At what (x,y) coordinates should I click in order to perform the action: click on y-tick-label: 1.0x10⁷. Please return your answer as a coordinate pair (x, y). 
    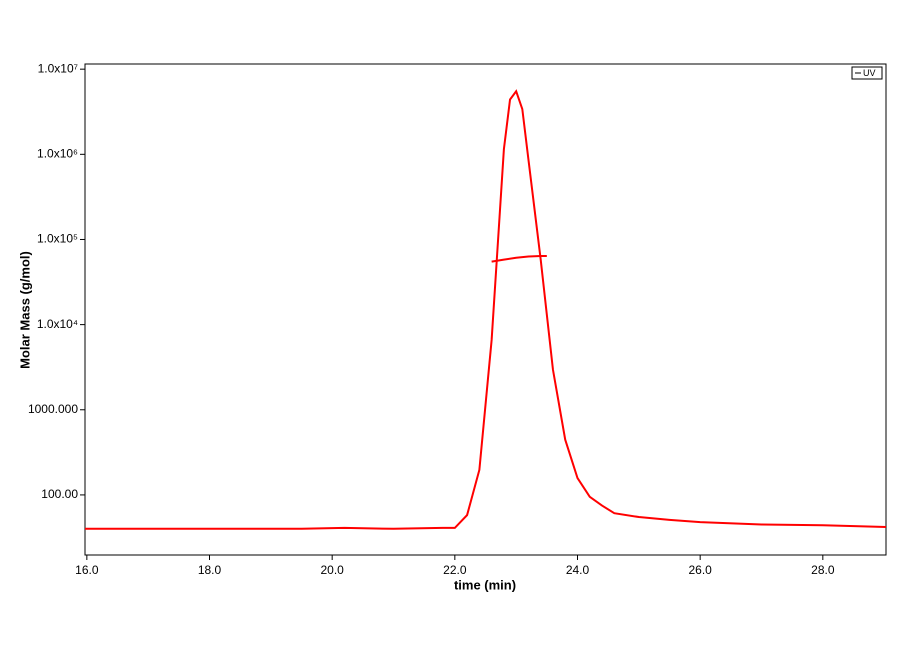
    Looking at the image, I should click on (58, 68).